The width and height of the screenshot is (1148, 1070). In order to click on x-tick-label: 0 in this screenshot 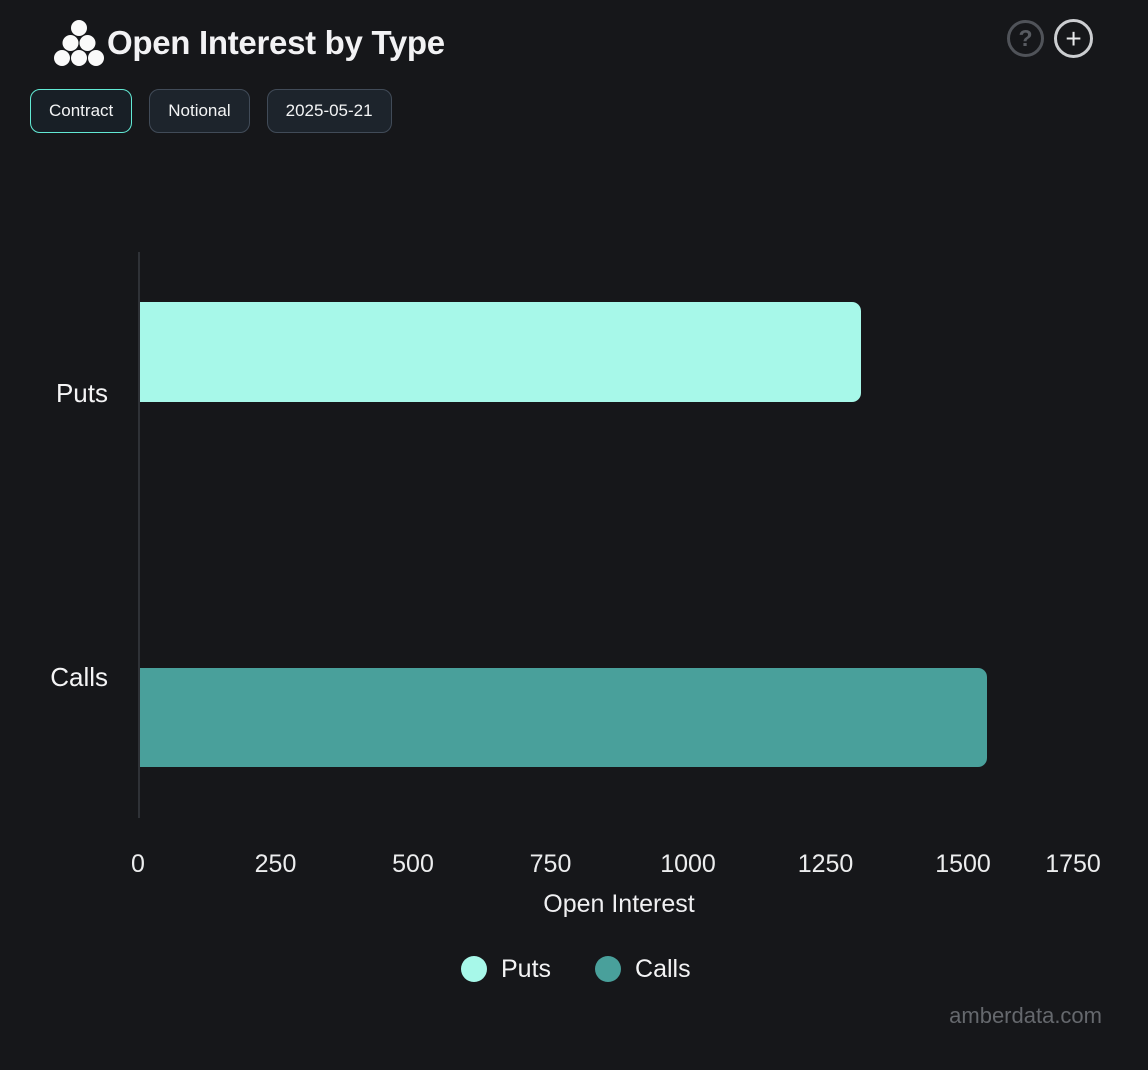, I will do `click(138, 864)`.